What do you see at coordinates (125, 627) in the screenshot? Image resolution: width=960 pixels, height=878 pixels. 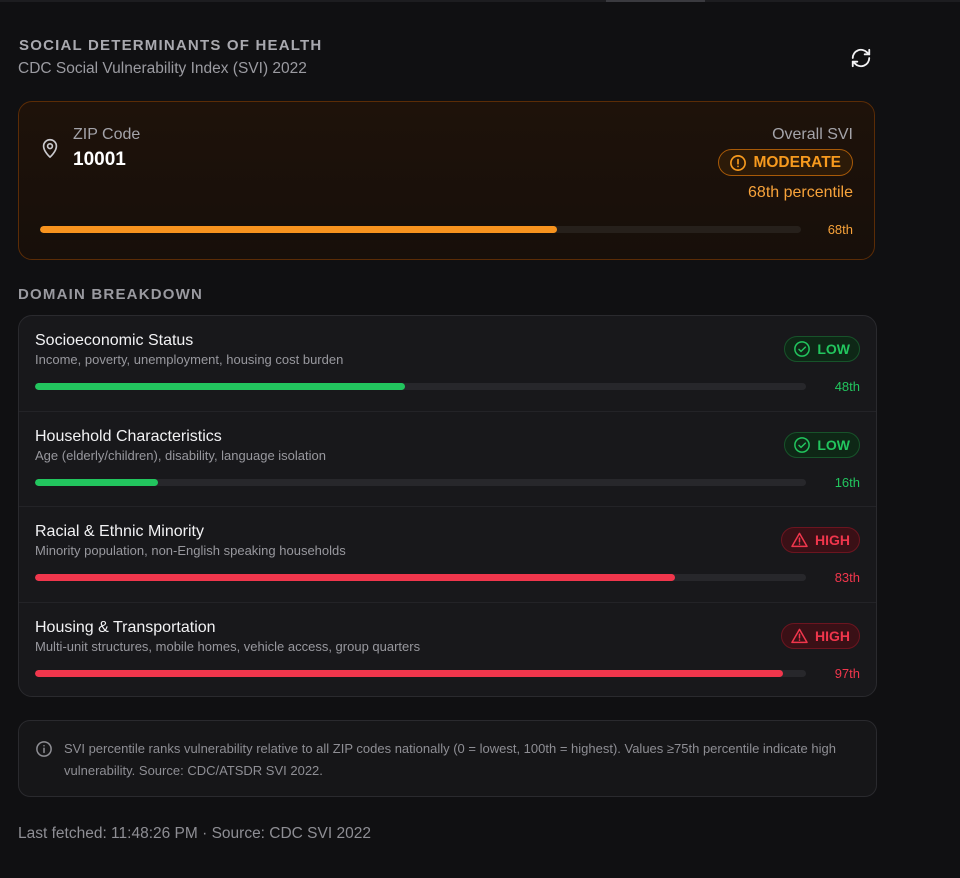 I see `domain-title: Housing & Transportation` at bounding box center [125, 627].